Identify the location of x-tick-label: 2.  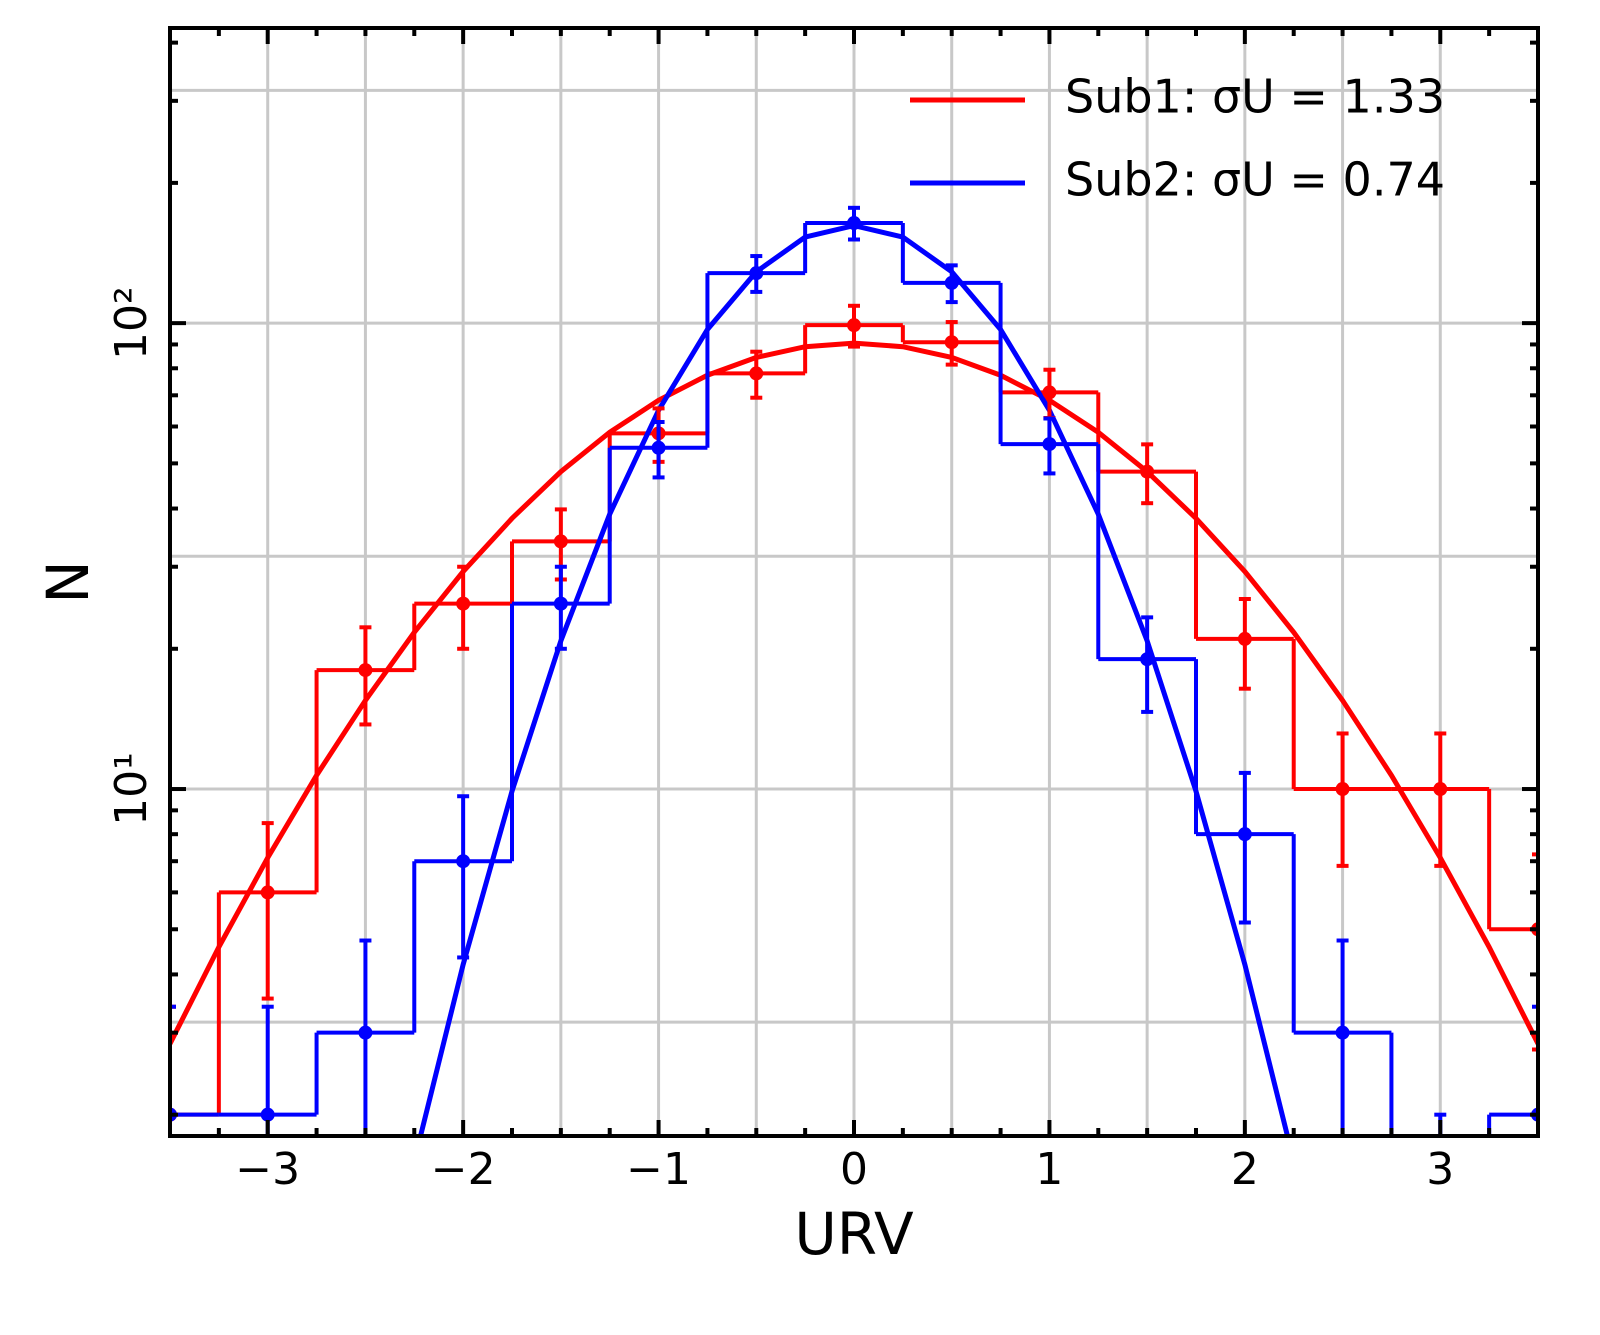
(1245, 1169).